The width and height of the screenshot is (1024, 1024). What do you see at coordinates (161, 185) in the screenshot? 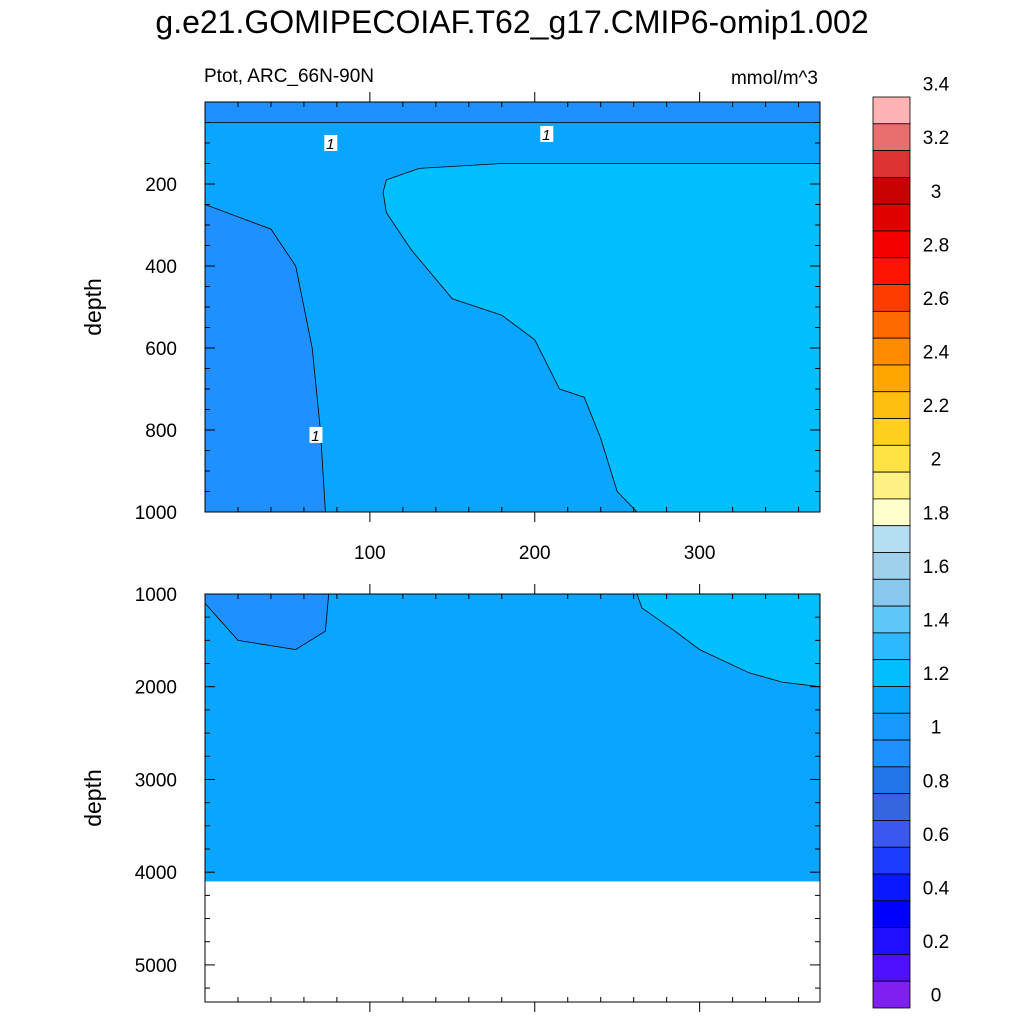
I see `y-tick-label: 200` at bounding box center [161, 185].